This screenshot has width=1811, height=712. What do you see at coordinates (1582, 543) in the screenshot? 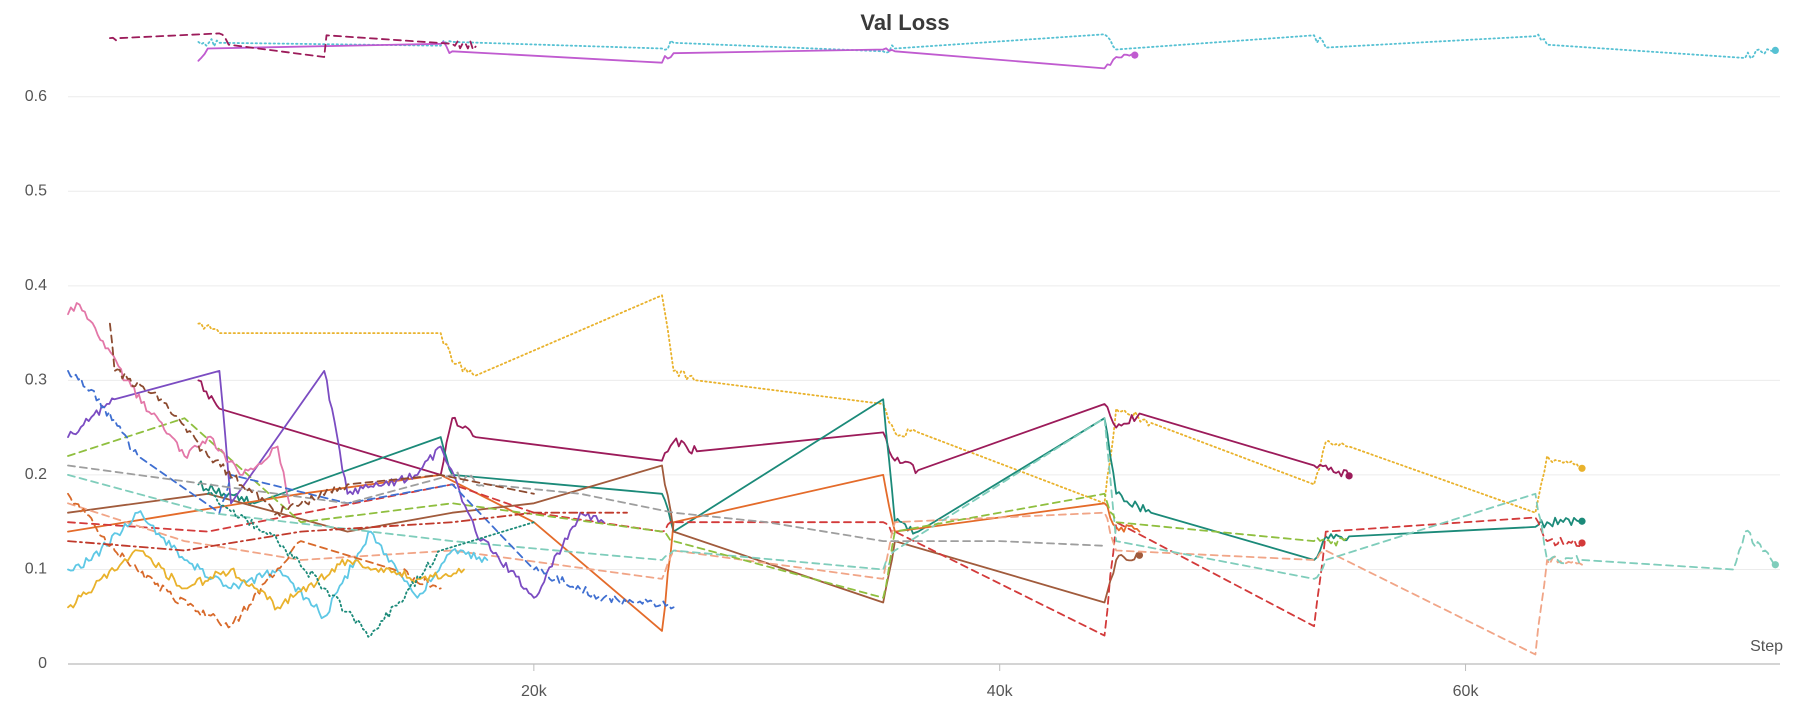
I see `series-end-marker-run-red-dashed` at bounding box center [1582, 543].